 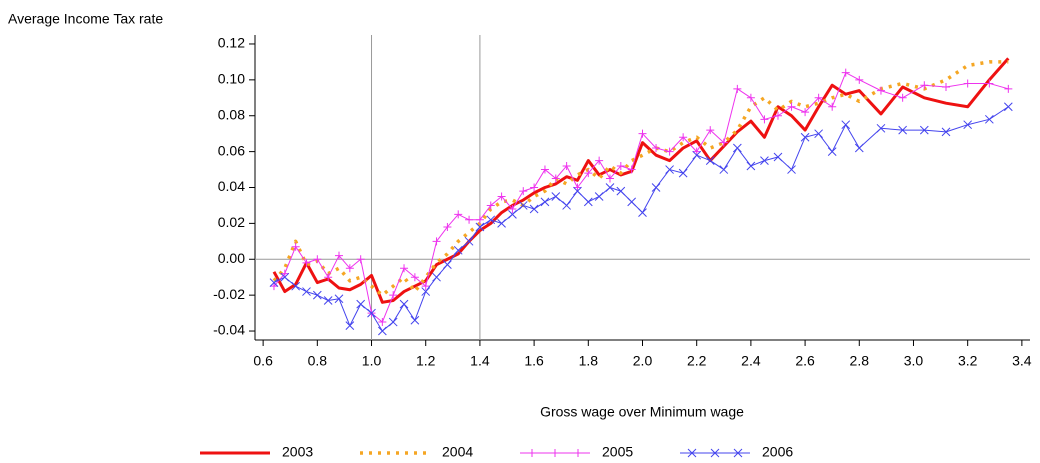 I want to click on x-tick-label: 3.2, so click(x=968, y=361).